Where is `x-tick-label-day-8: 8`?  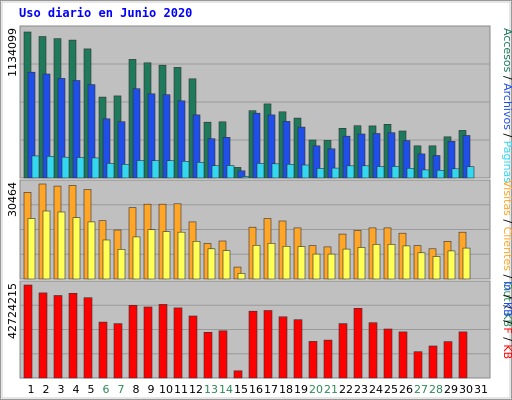
x-tick-label-day-8: 8 is located at coordinates (136, 389).